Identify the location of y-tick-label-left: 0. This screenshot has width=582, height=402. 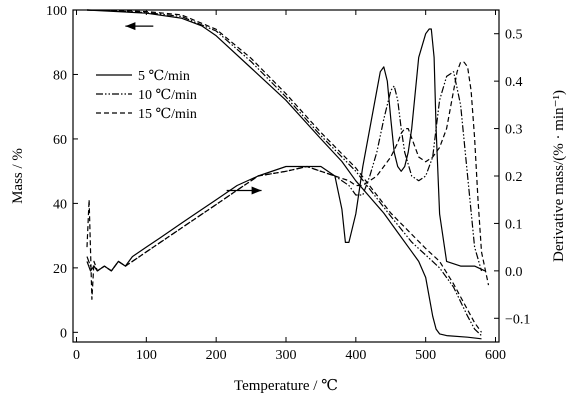
(63, 333).